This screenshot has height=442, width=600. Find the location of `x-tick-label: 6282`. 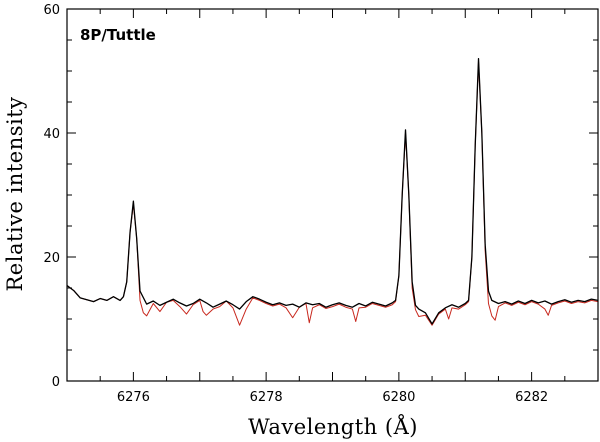

x-tick-label: 6282 is located at coordinates (531, 397).